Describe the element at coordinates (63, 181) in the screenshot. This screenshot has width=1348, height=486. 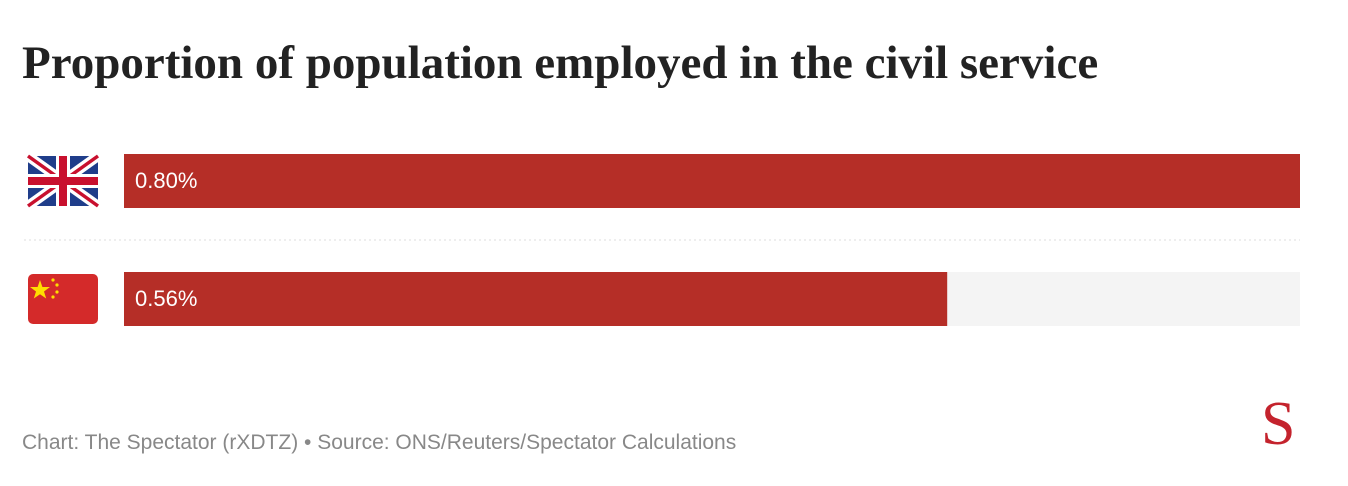
I see `uk-flag` at that location.